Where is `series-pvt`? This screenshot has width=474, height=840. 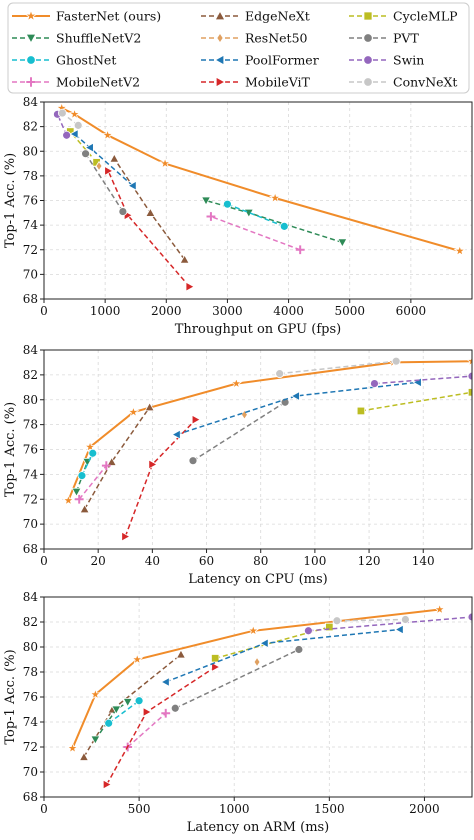 series-pvt is located at coordinates (104, 182).